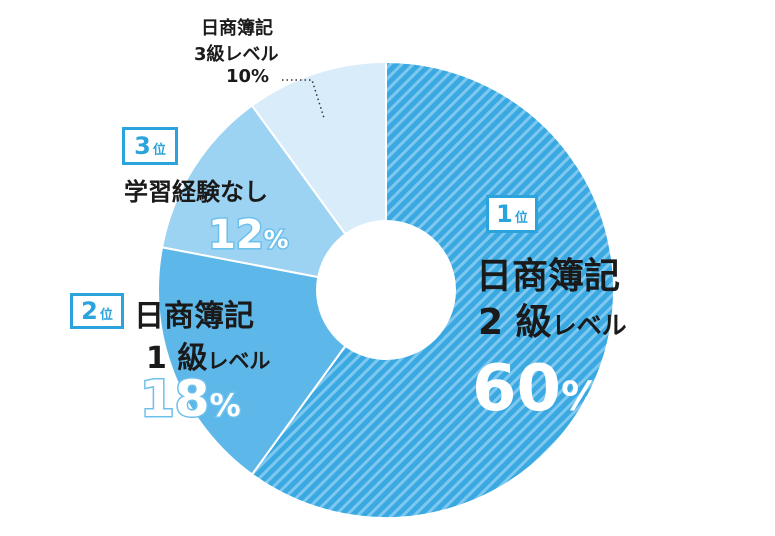  What do you see at coordinates (191, 399) in the screenshot?
I see `slice-2-percent: 18%` at bounding box center [191, 399].